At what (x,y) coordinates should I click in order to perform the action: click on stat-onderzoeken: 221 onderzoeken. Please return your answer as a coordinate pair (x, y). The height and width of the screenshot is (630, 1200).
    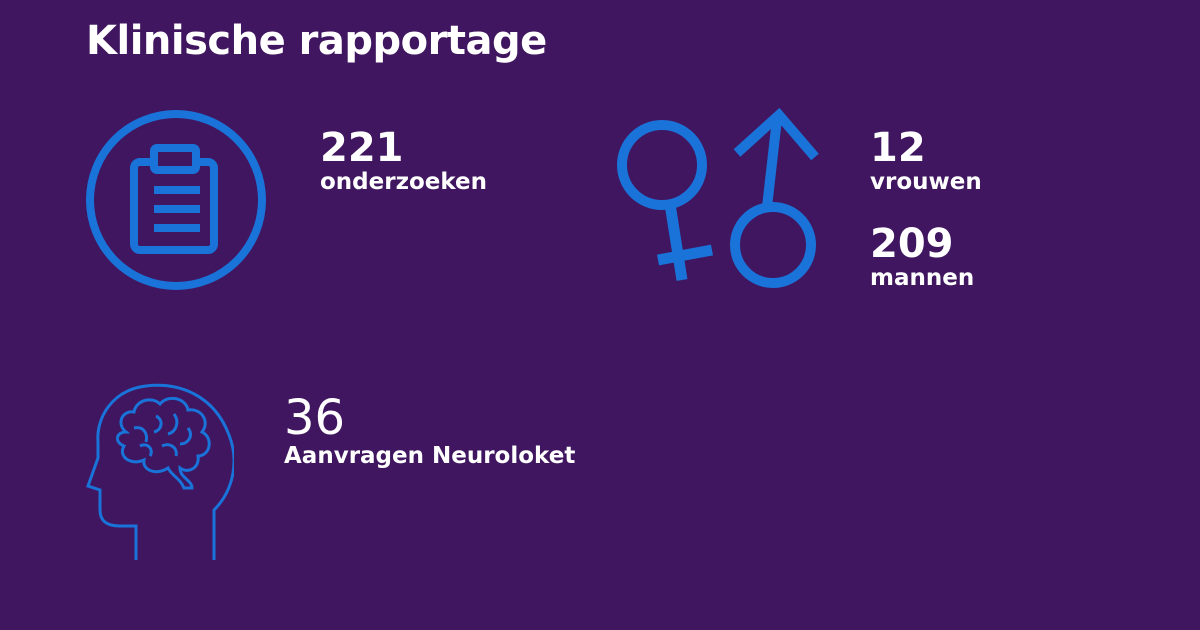
    Looking at the image, I should click on (403, 161).